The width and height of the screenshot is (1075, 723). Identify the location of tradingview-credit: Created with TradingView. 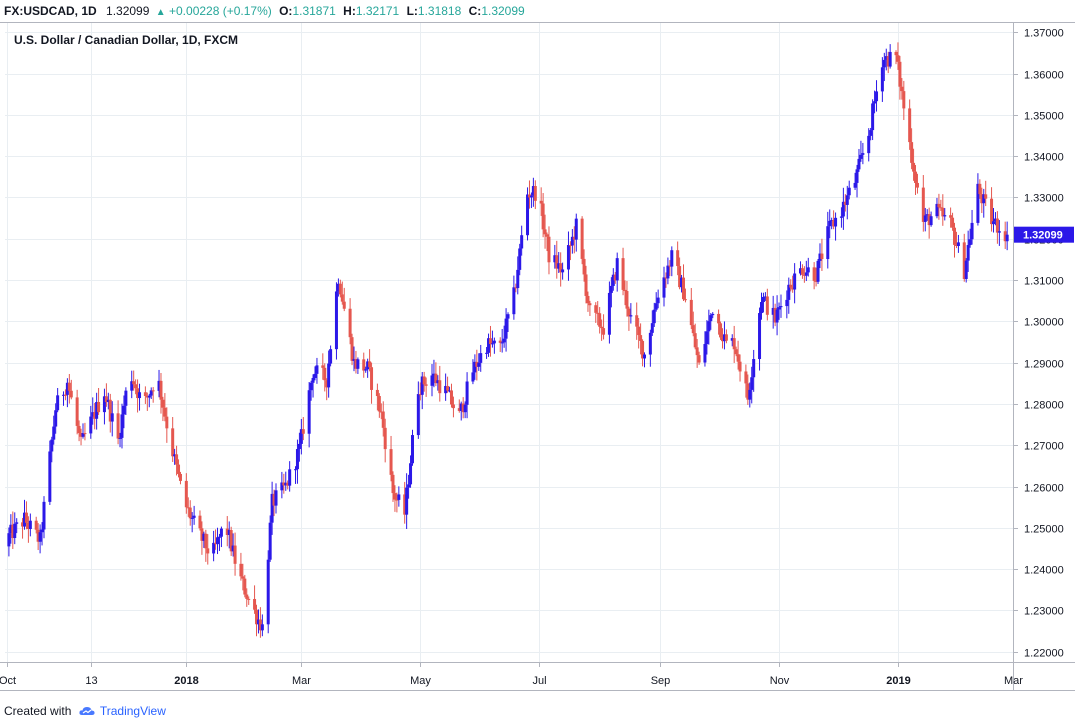
(85, 711).